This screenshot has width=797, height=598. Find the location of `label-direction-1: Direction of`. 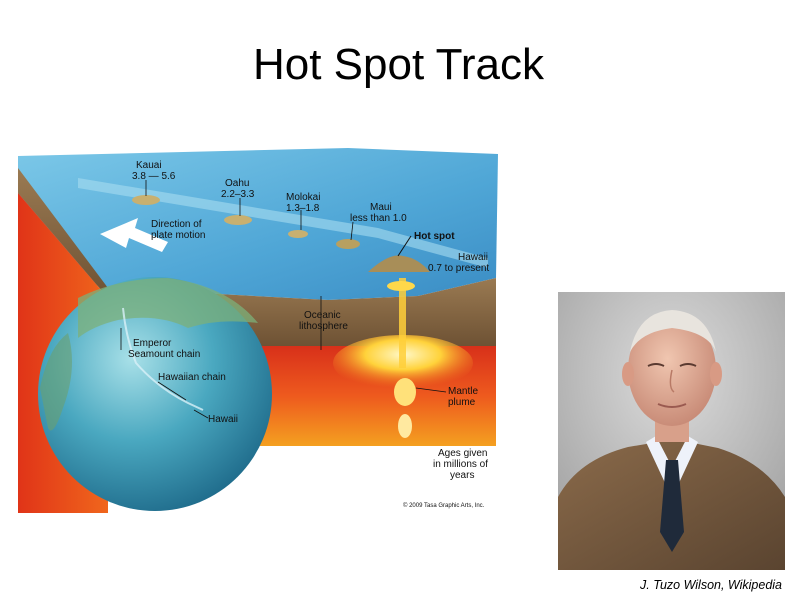

label-direction-1: Direction of is located at coordinates (176, 224).